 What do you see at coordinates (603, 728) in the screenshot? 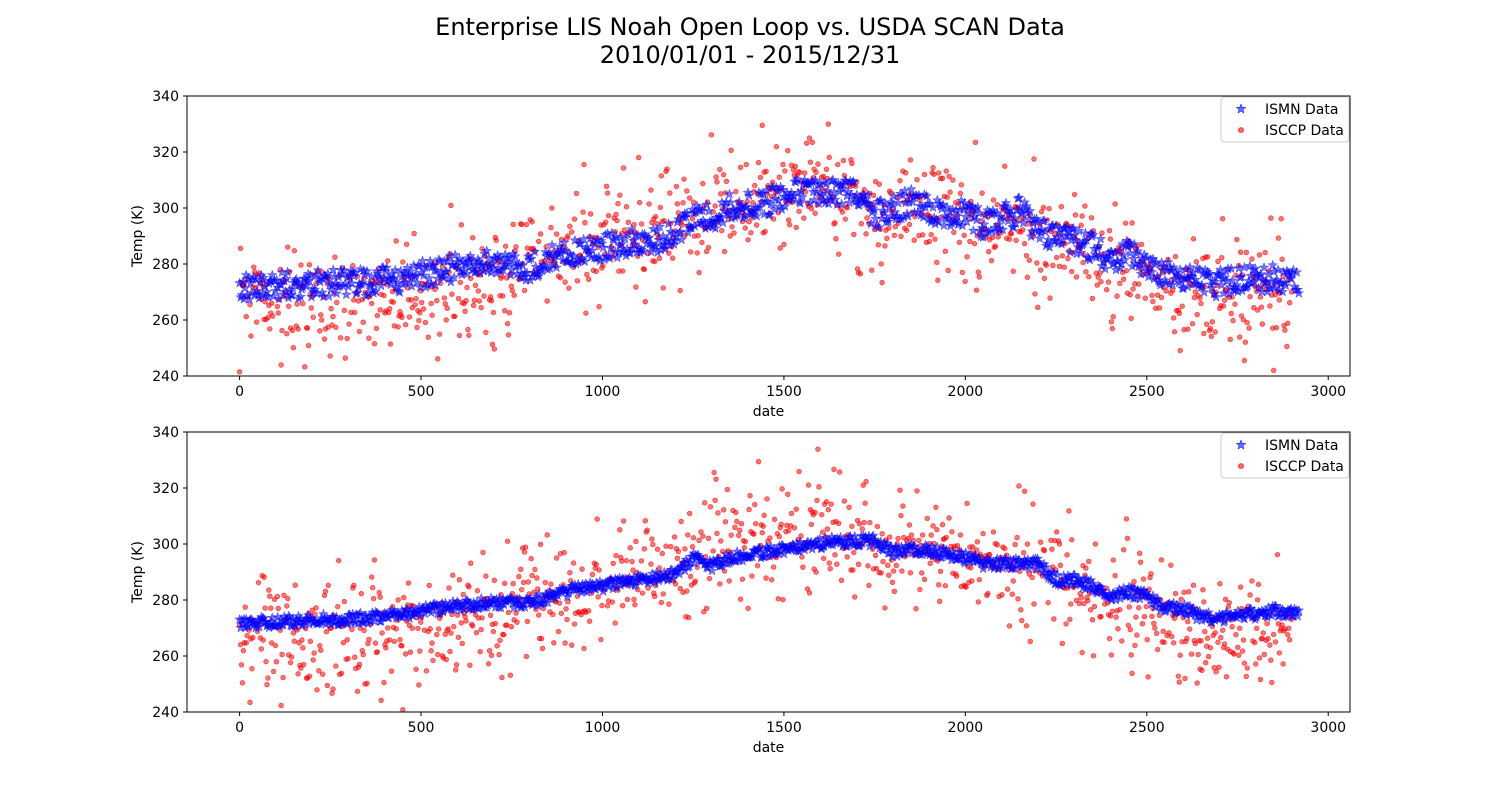
I see `x-tick-label: 1000` at bounding box center [603, 728].